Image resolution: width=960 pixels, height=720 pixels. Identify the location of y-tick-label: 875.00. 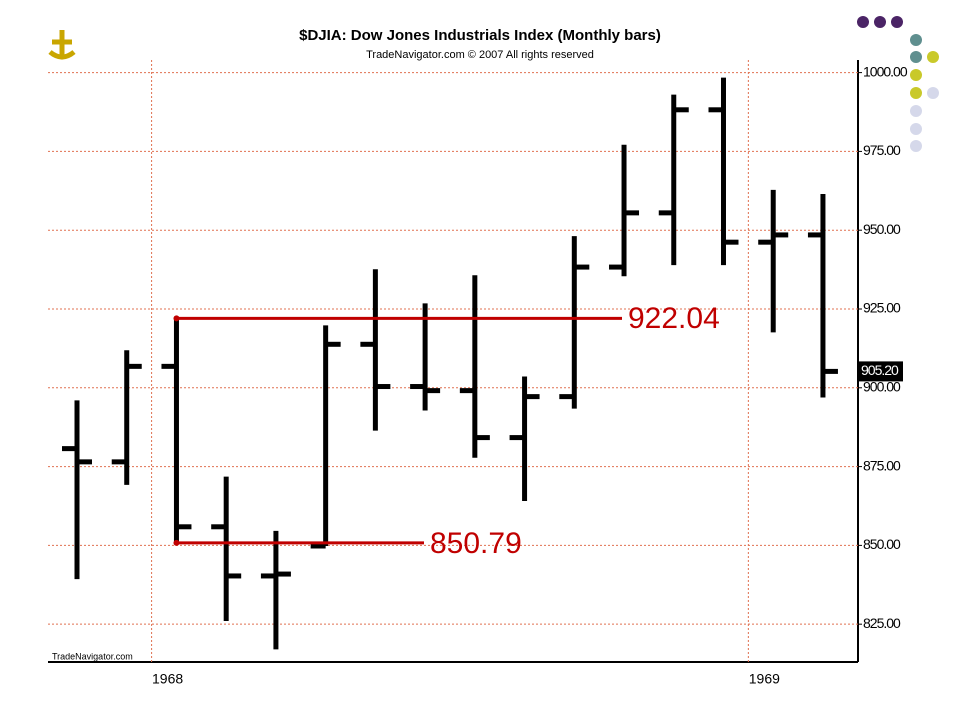
(882, 465).